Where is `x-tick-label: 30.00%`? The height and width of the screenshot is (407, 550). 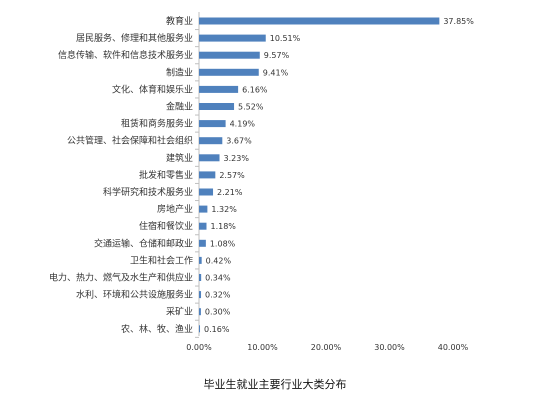
x-tick-label: 30.00% is located at coordinates (389, 347).